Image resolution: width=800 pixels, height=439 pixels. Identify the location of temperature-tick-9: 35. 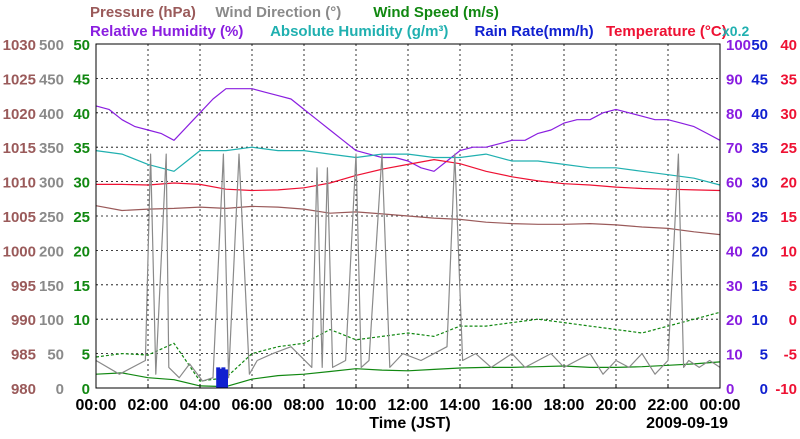
(788, 79).